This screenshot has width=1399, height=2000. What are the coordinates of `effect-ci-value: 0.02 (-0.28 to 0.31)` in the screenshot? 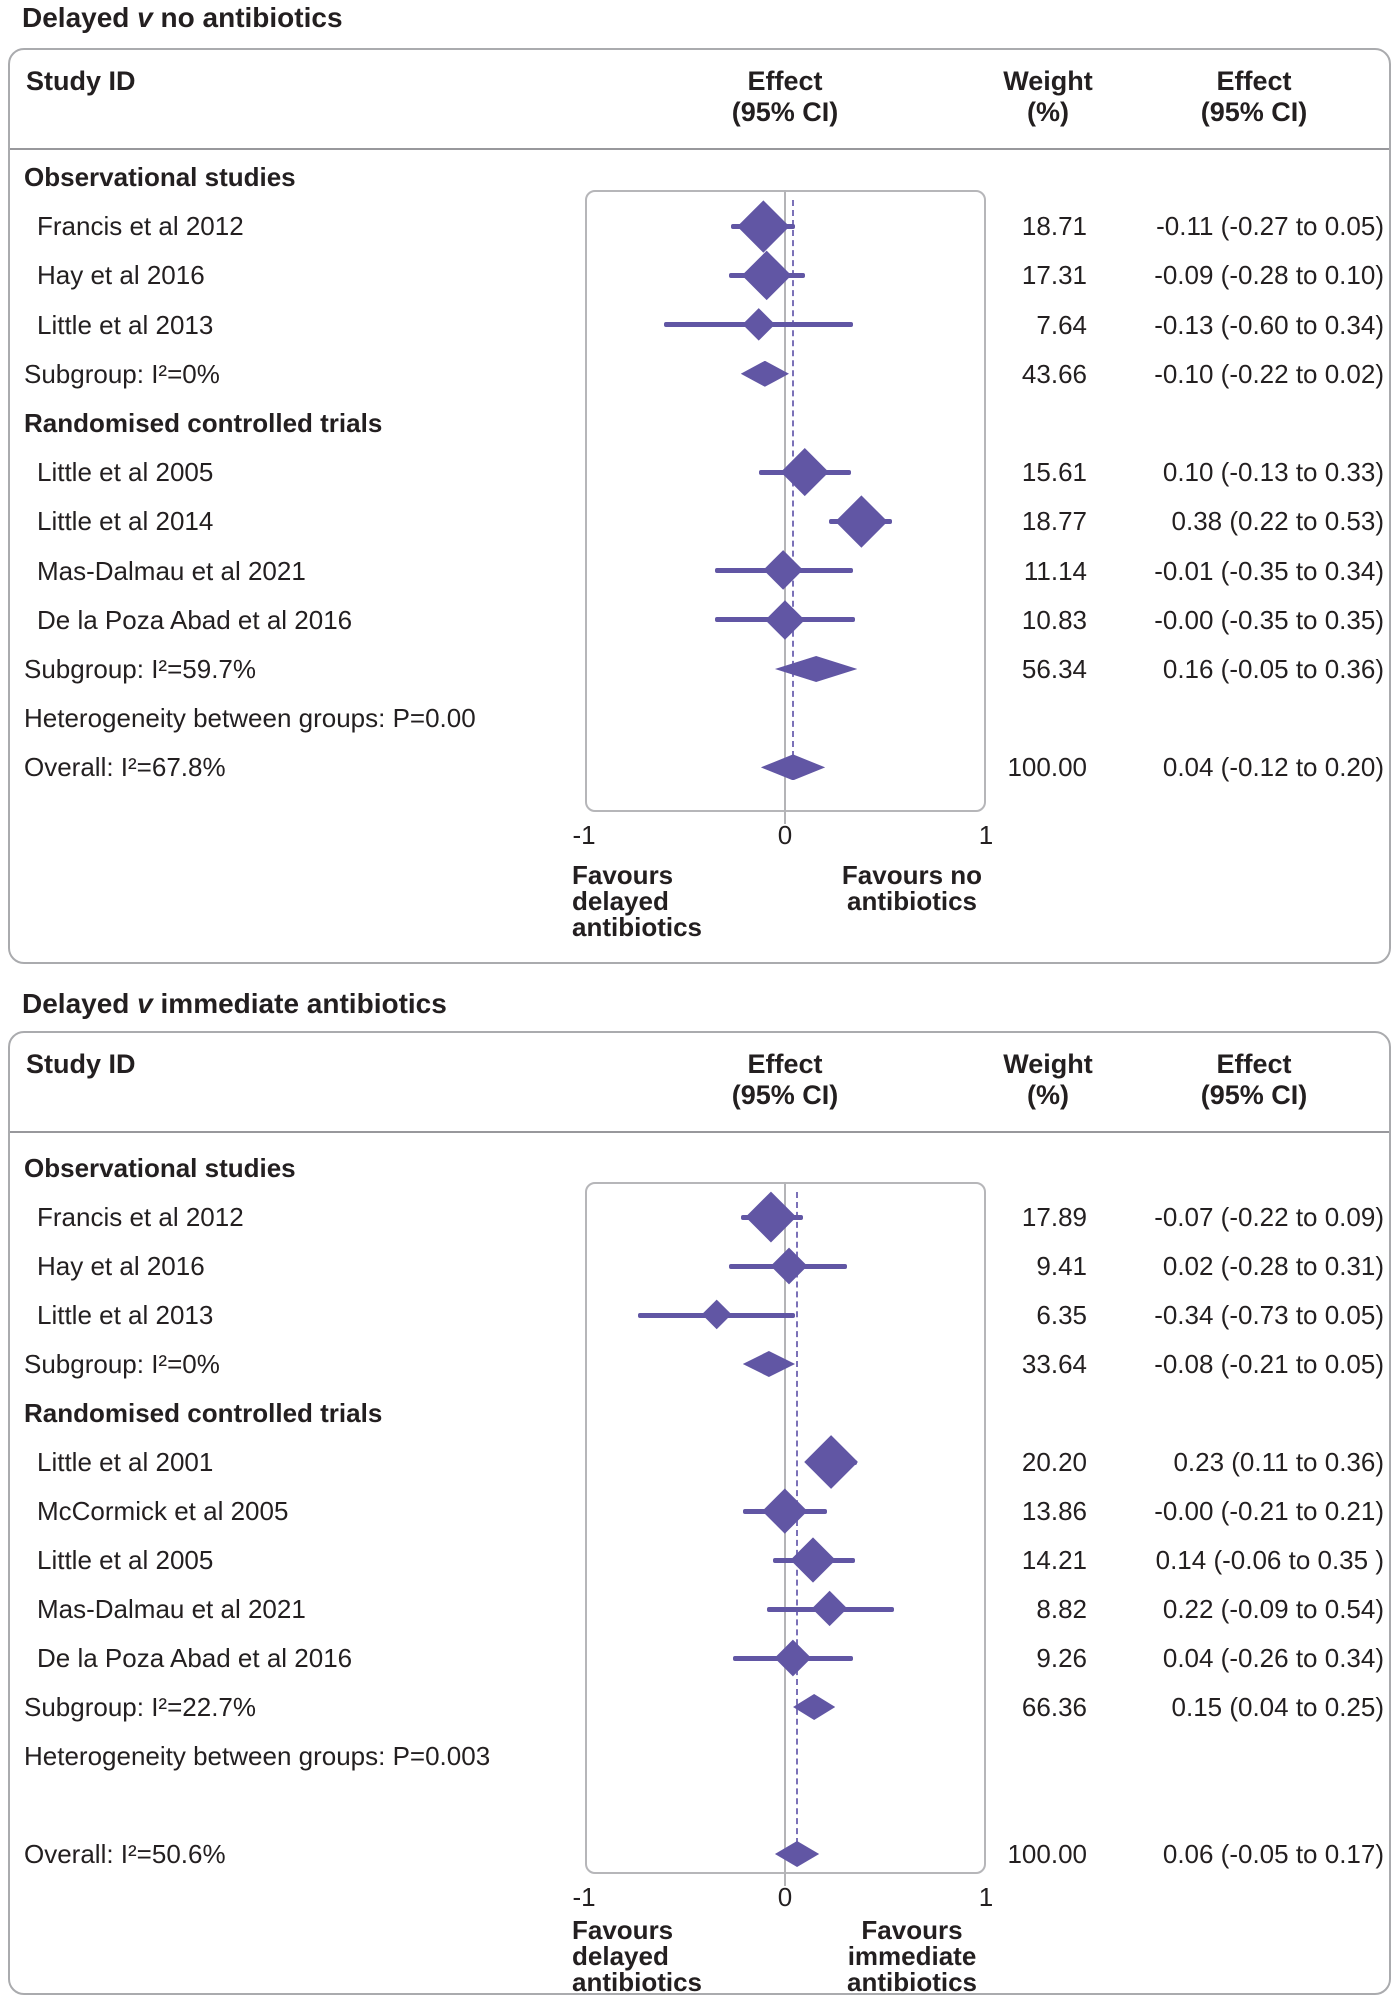 It's located at (1273, 1266).